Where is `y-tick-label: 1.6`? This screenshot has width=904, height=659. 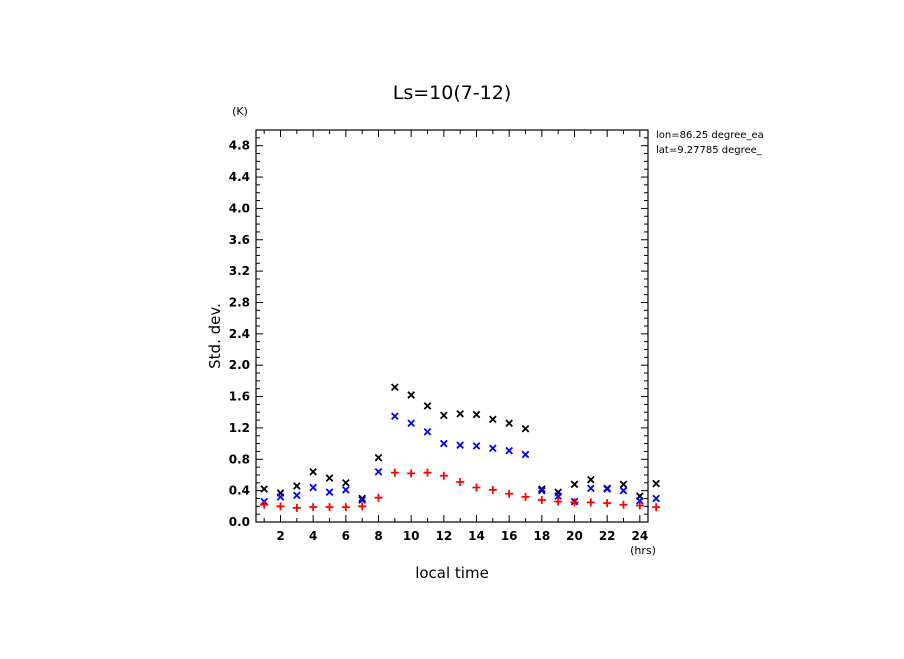
y-tick-label: 1.6 is located at coordinates (239, 397).